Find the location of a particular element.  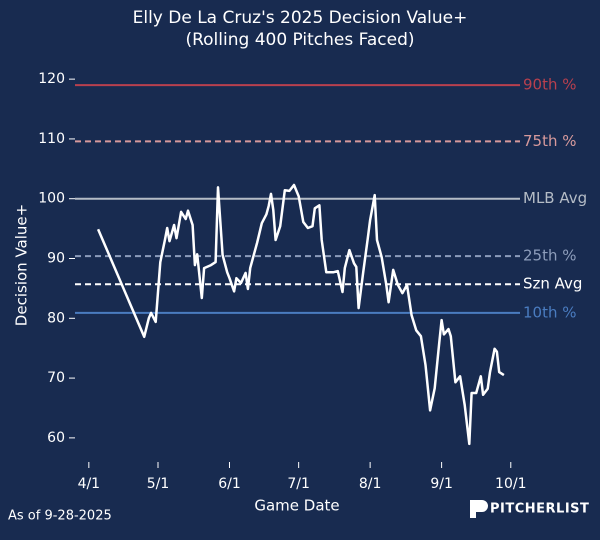

x-tick-label: 6/1 is located at coordinates (229, 484).